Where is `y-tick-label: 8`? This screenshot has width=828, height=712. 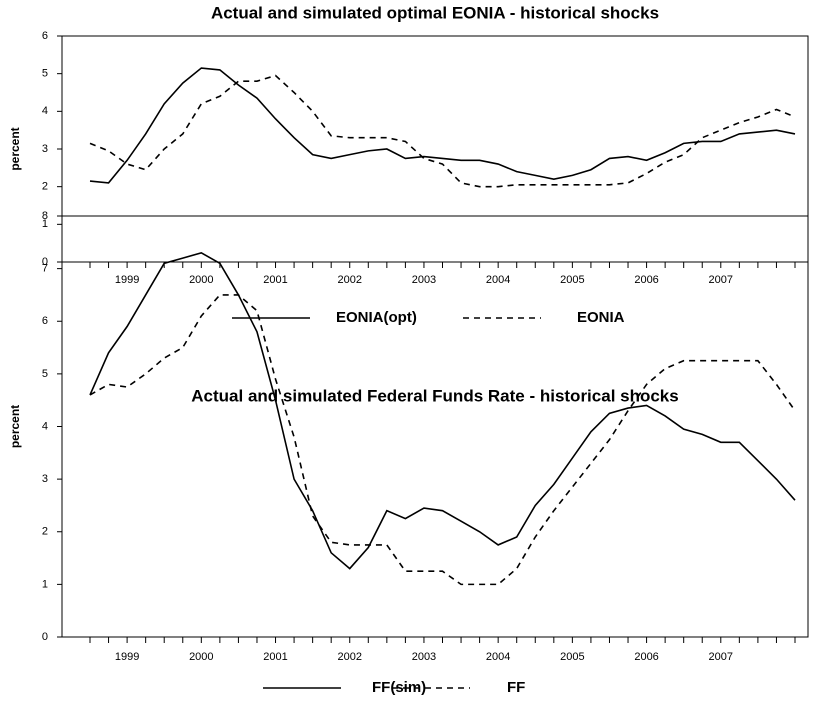
y-tick-label: 8 is located at coordinates (45, 216).